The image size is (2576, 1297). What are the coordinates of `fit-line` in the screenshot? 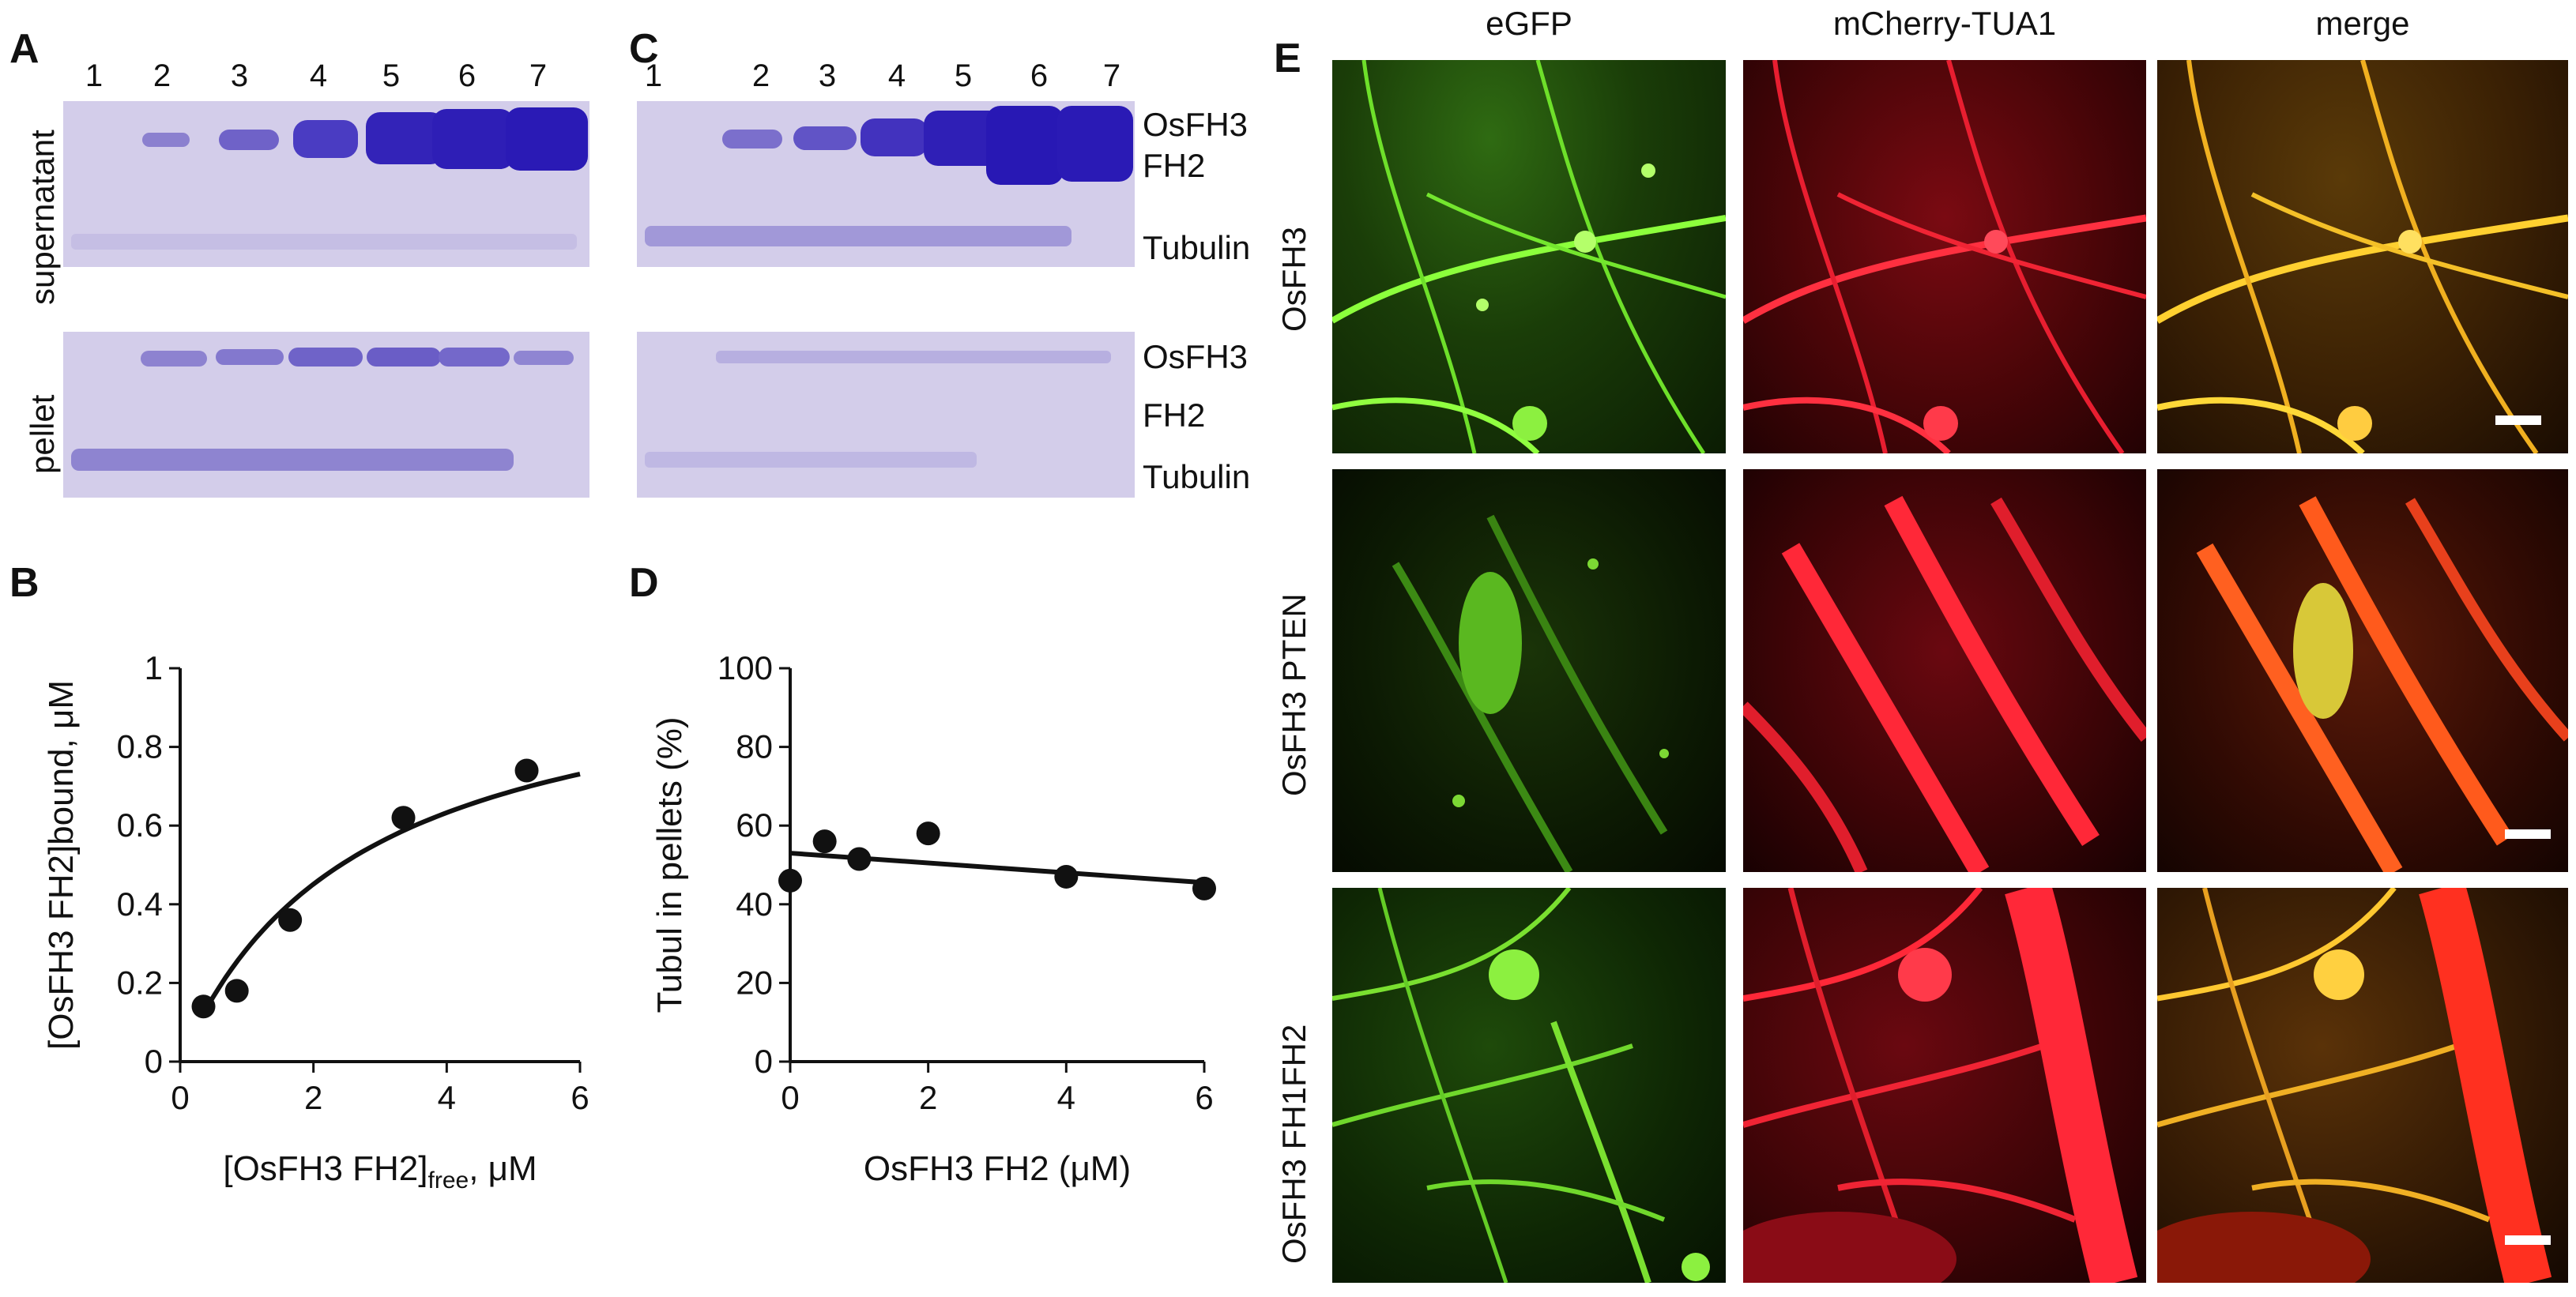 It's located at (393, 890).